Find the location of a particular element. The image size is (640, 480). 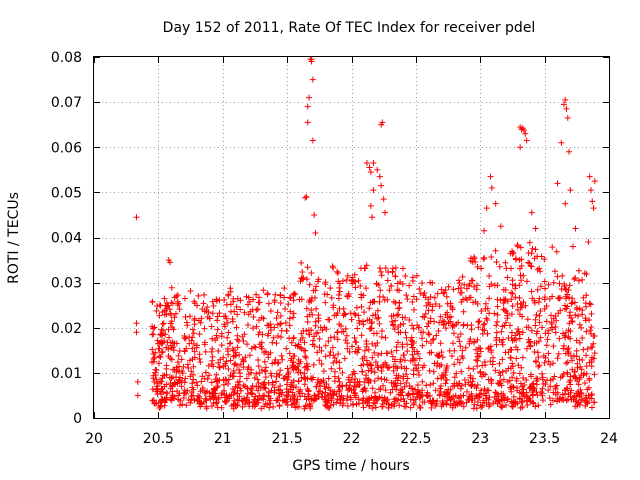

y-tick-label: 0.05 is located at coordinates (66, 193).